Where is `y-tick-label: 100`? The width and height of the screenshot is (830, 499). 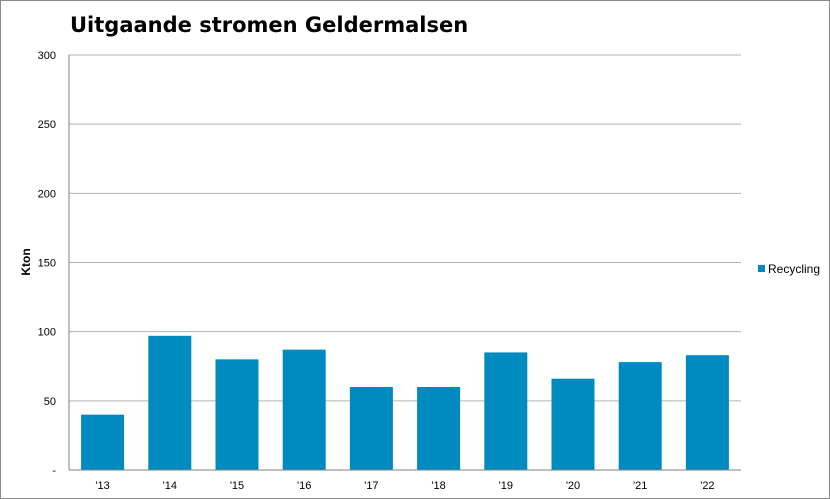
y-tick-label: 100 is located at coordinates (47, 333).